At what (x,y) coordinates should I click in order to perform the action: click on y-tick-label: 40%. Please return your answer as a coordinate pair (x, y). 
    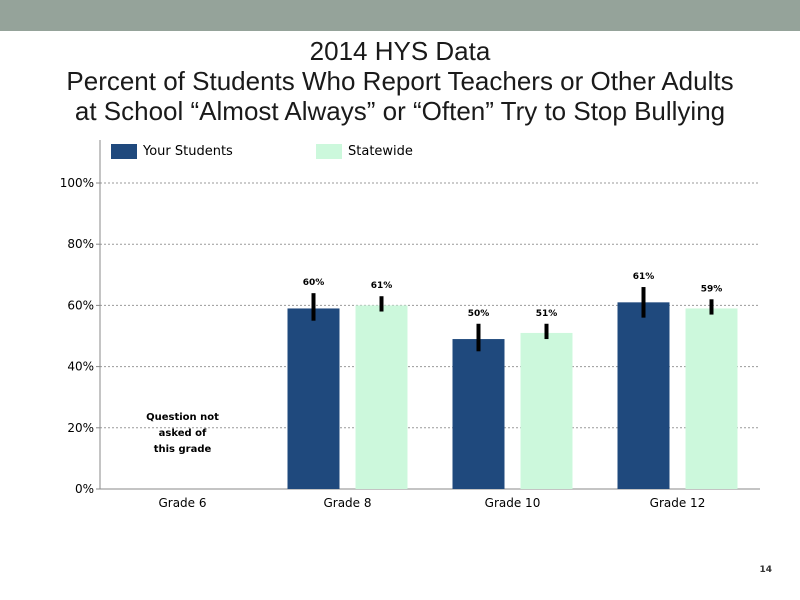
    Looking at the image, I should click on (80, 367).